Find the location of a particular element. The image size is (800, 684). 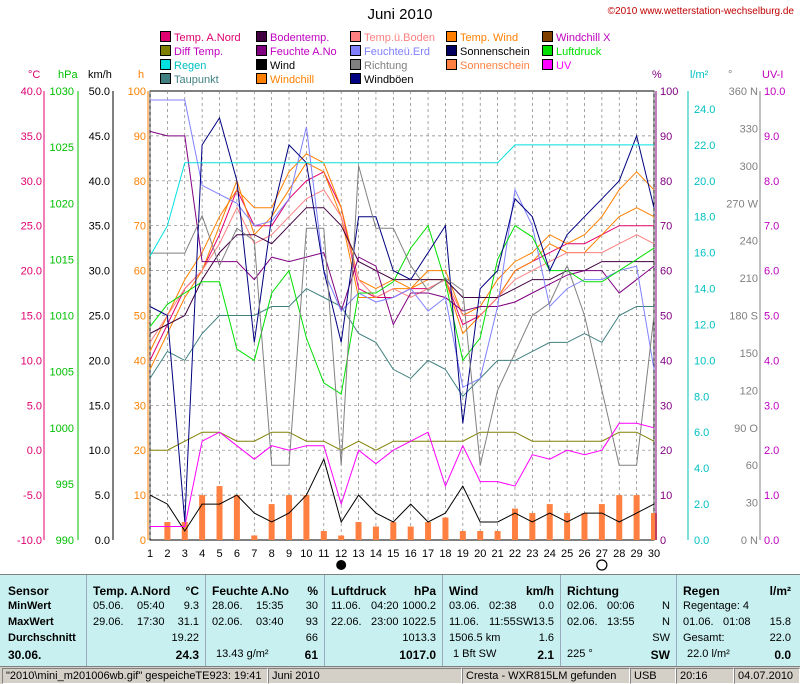

regen-tage: Regentage: 4 is located at coordinates (716, 606).